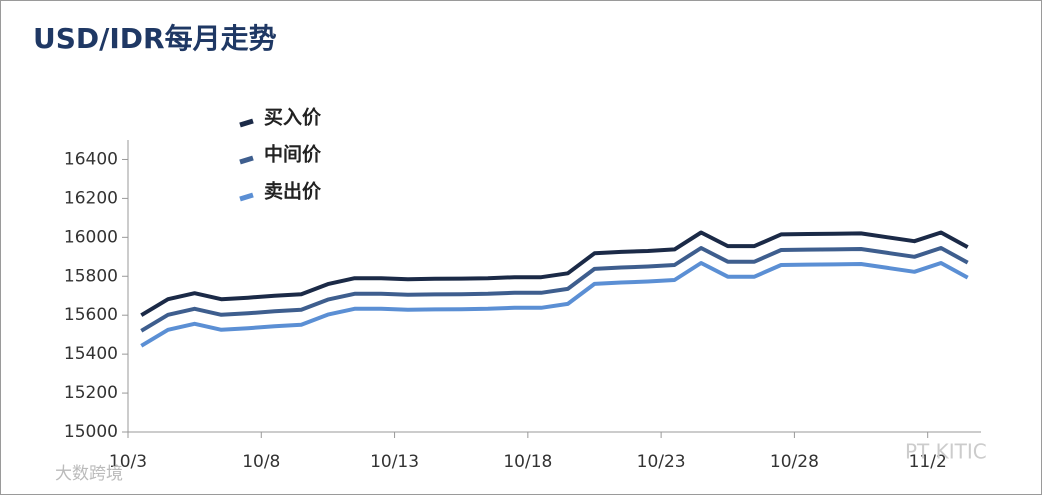 The height and width of the screenshot is (495, 1042). Describe the element at coordinates (527, 462) in the screenshot. I see `x-tick-label: 10/18` at that location.